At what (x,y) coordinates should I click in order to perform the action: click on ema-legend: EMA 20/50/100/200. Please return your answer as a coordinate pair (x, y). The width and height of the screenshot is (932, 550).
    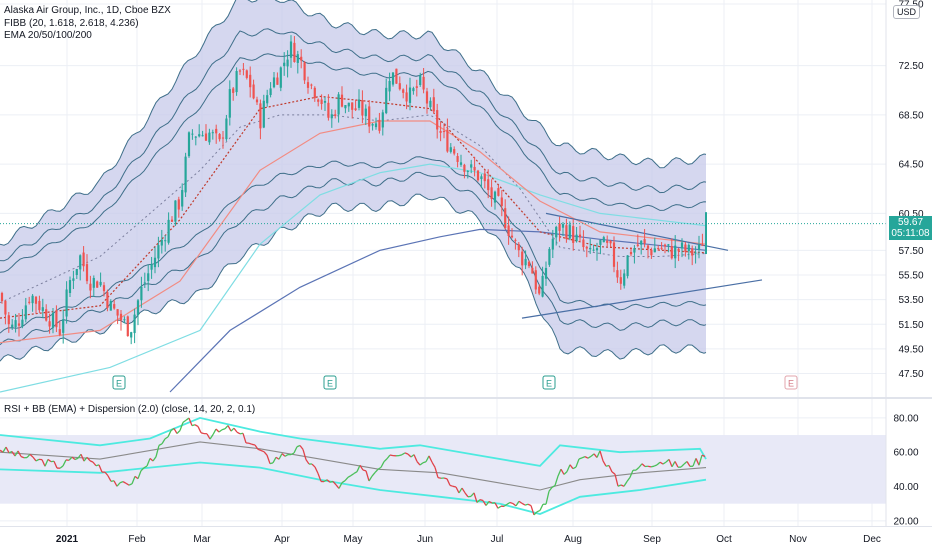
    Looking at the image, I should click on (48, 35).